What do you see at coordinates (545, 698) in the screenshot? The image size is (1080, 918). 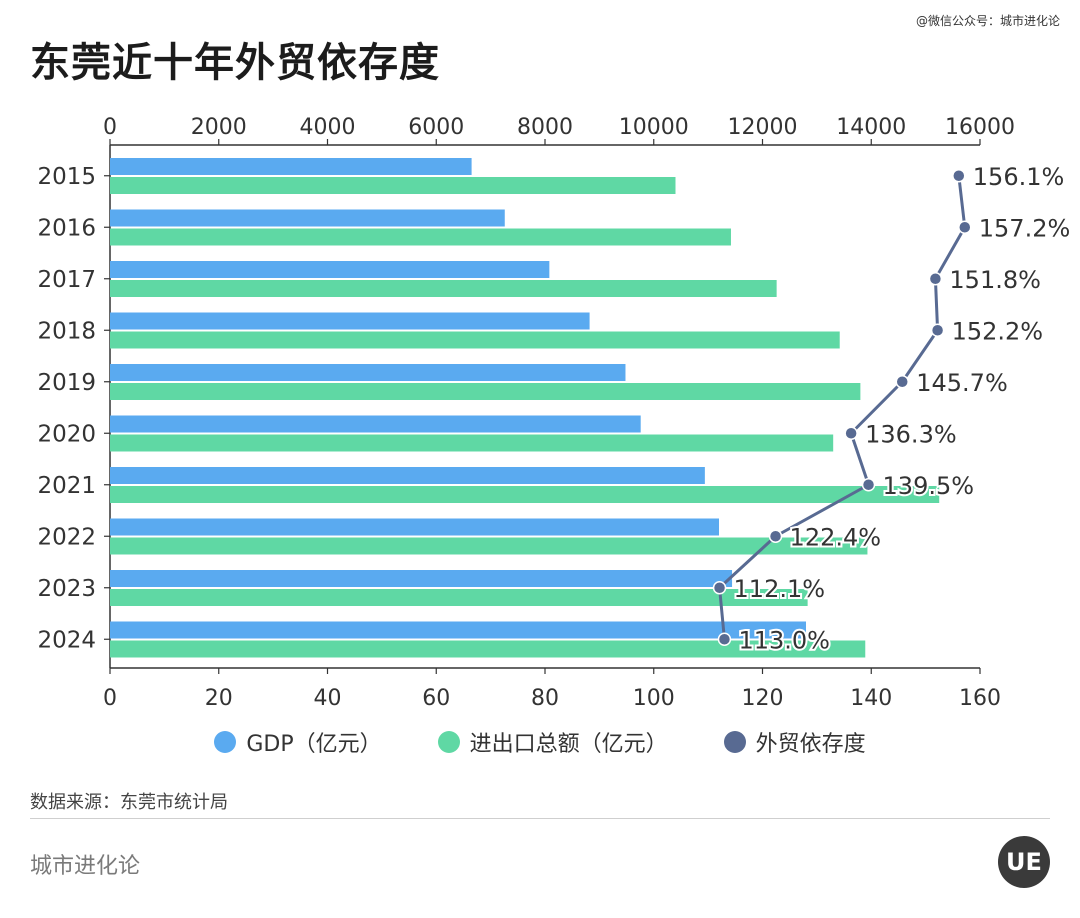 I see `bottom-tick-label: 80` at bounding box center [545, 698].